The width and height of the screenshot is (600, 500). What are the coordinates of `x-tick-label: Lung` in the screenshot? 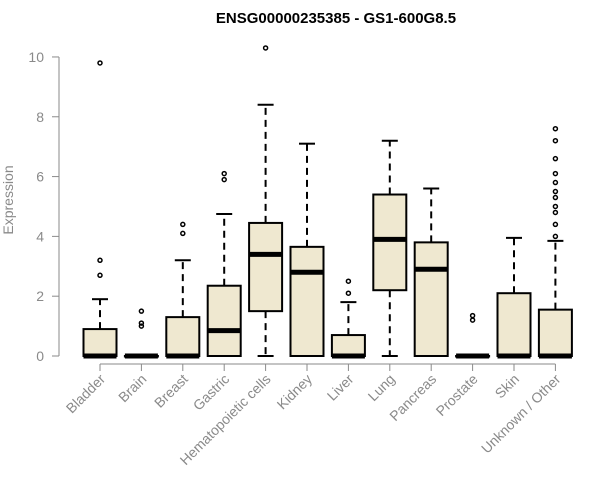 It's located at (381, 387).